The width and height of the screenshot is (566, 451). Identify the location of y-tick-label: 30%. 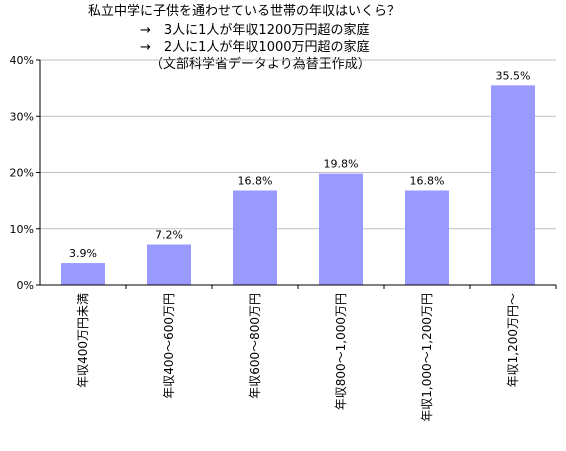
(22, 116).